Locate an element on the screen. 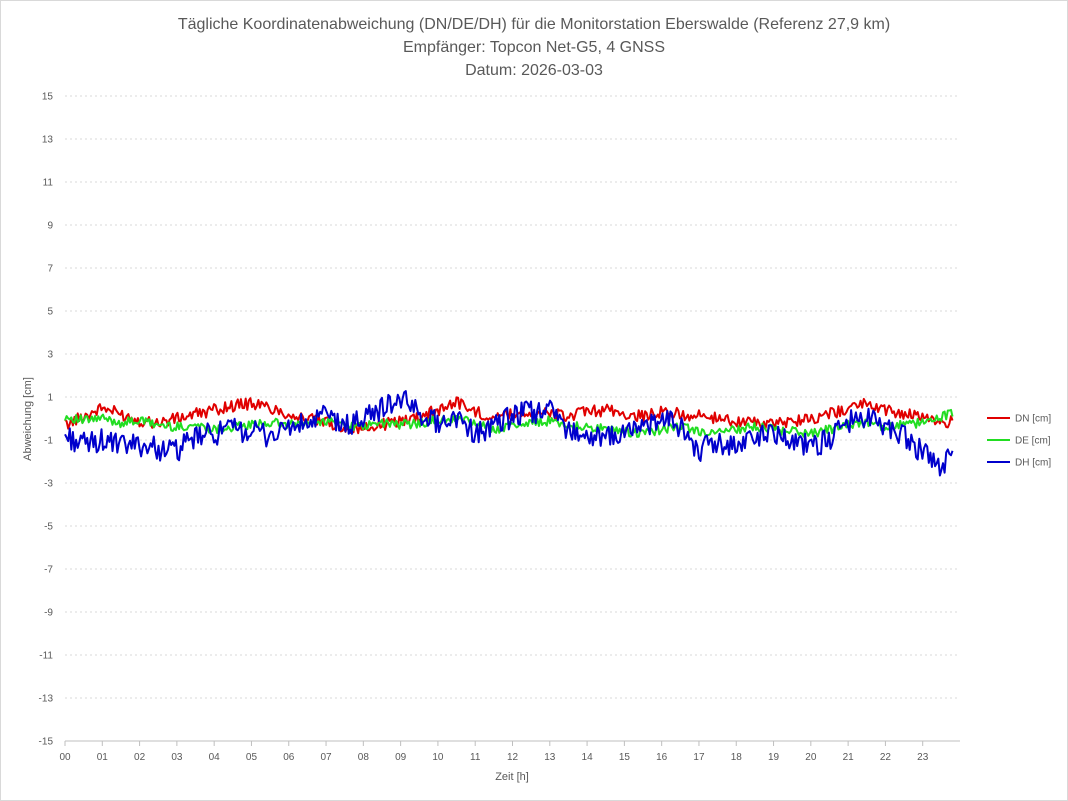 The width and height of the screenshot is (1068, 801). y-tick-label: -1 is located at coordinates (48, 441).